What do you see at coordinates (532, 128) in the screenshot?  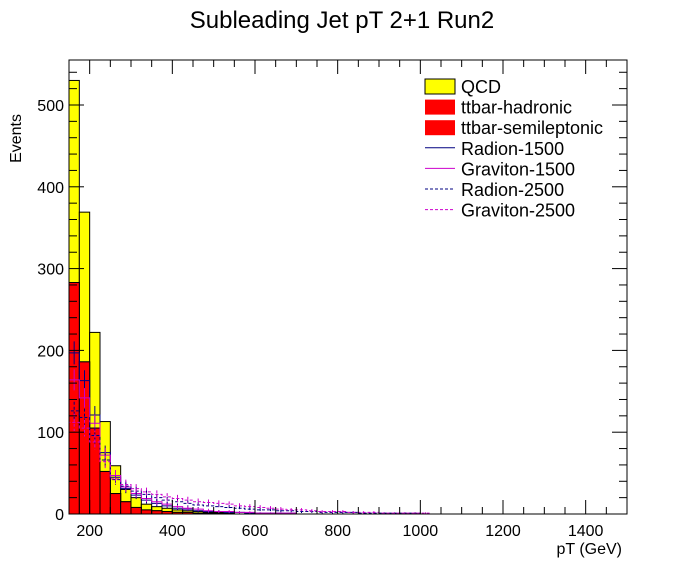 I see `legend-label: ttbar-semileptonic` at bounding box center [532, 128].